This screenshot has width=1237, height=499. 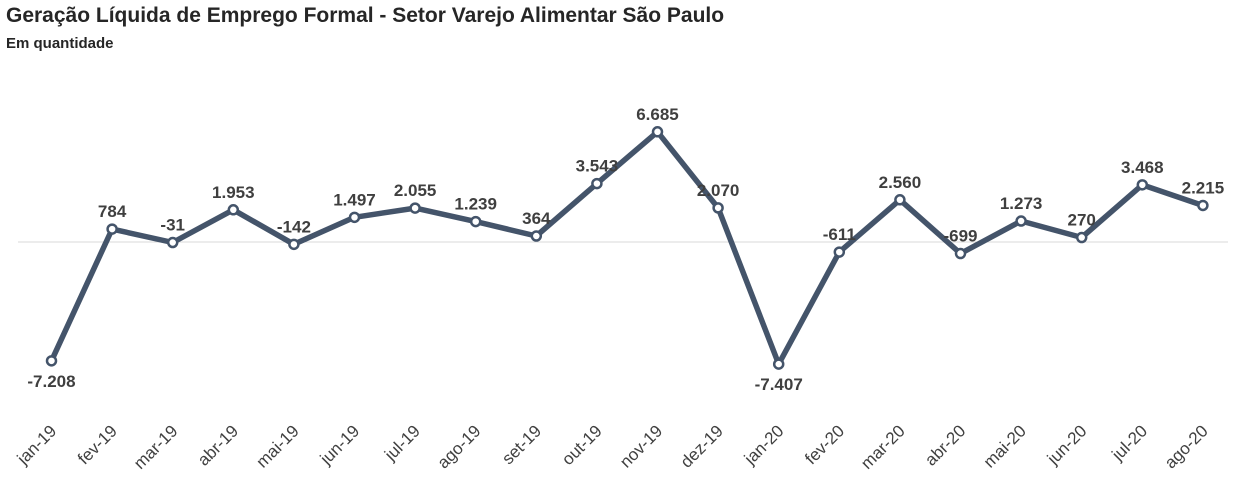 What do you see at coordinates (641, 446) in the screenshot?
I see `x-tick-label: nov-19` at bounding box center [641, 446].